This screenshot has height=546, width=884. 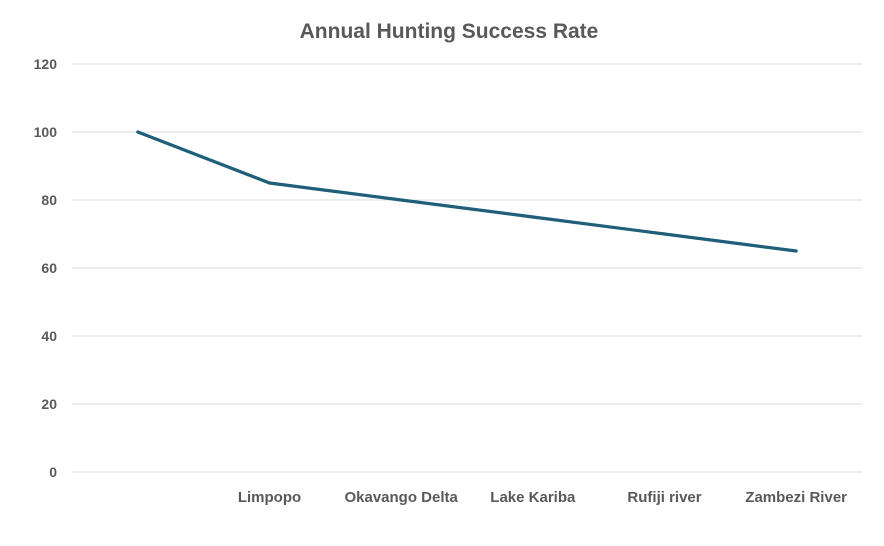 What do you see at coordinates (796, 497) in the screenshot?
I see `x-category-label: Zambezi River` at bounding box center [796, 497].